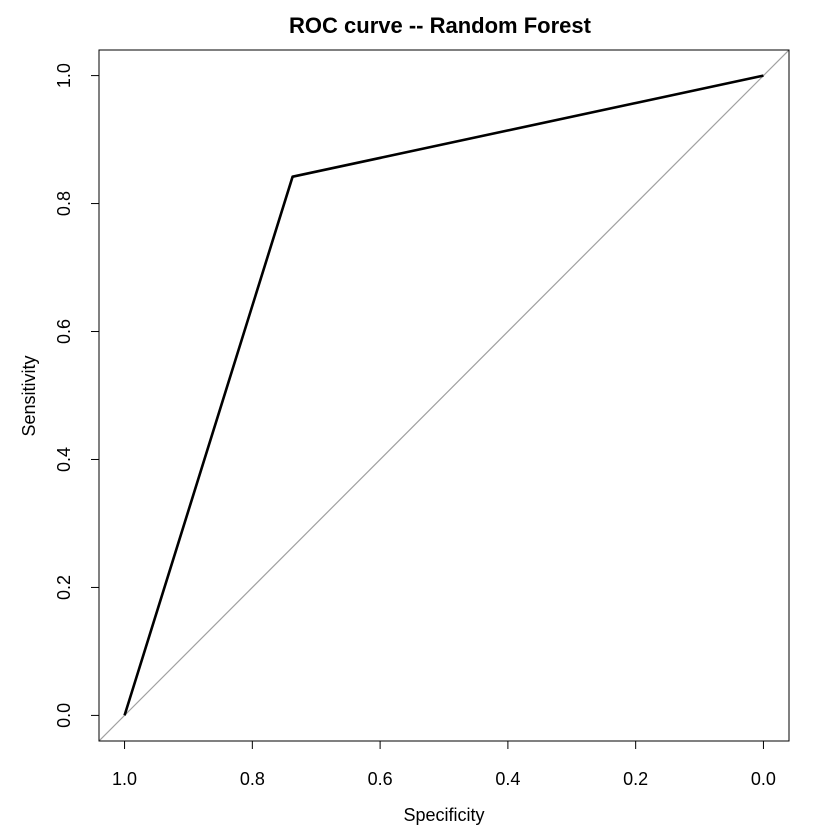 The width and height of the screenshot is (840, 840). What do you see at coordinates (64, 203) in the screenshot?
I see `y-tick-label: 0.8` at bounding box center [64, 203].